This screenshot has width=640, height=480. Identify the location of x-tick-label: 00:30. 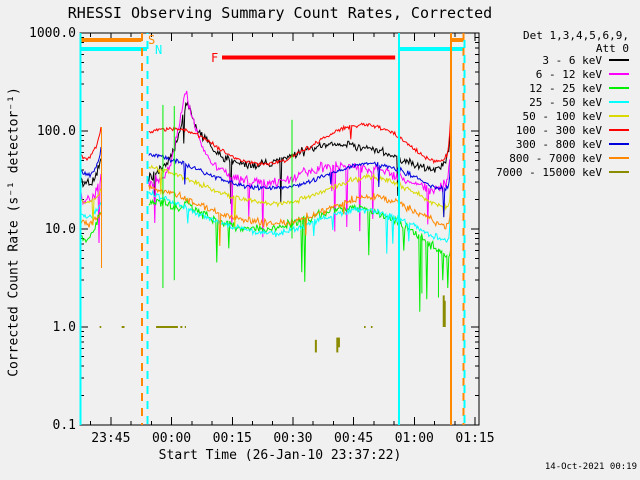
(292, 438).